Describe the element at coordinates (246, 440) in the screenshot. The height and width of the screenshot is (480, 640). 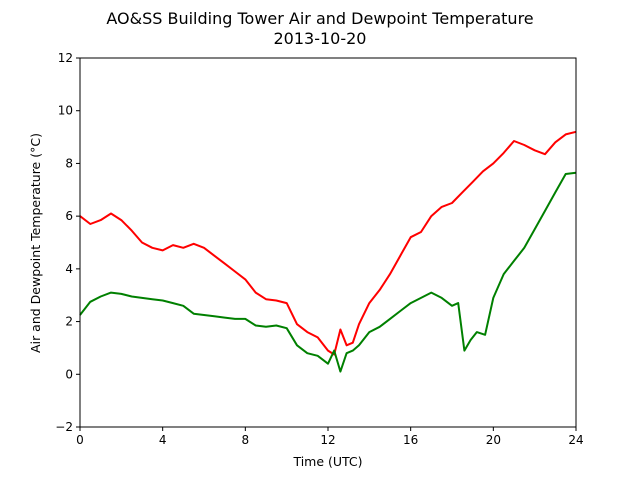
I see `x-tick-label: 8` at that location.